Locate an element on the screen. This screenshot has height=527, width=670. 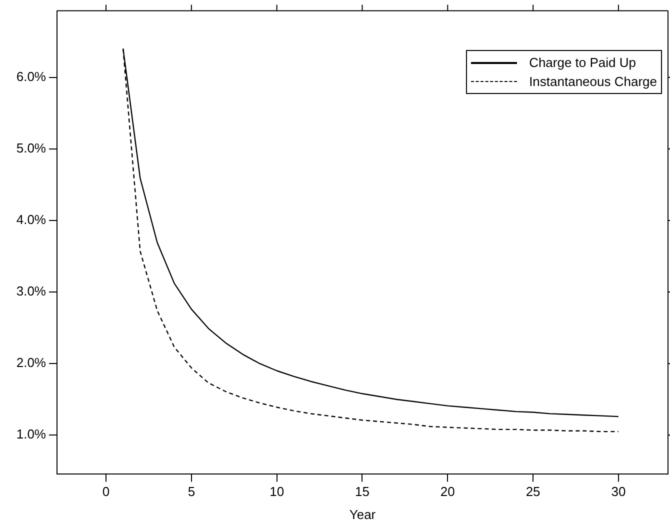
x-tick-label: 20 is located at coordinates (447, 492).